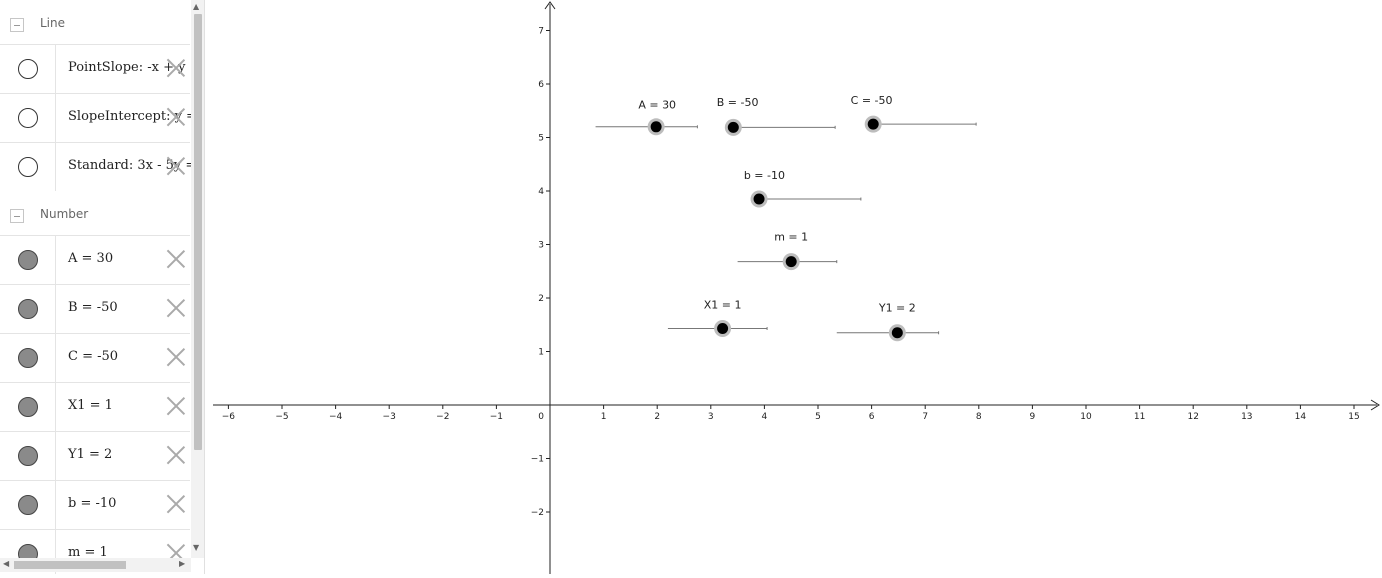  What do you see at coordinates (70, 565) in the screenshot?
I see `horizontal-scroll-thumb` at bounding box center [70, 565].